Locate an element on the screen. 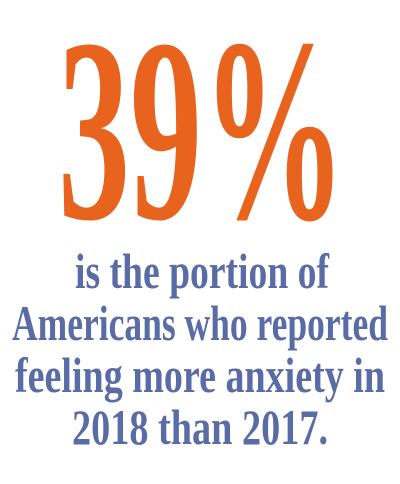 Image resolution: width=400 pixels, height=484 pixels. caption-line: Americans who reported is located at coordinates (200, 323).